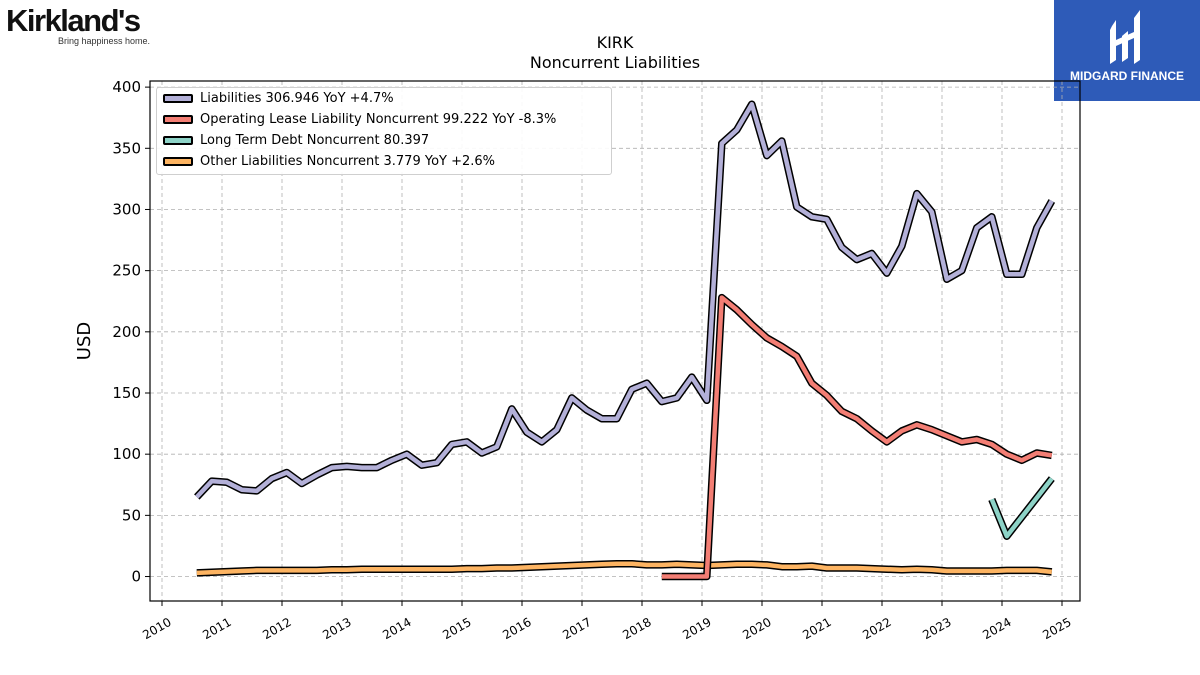  What do you see at coordinates (315, 140) in the screenshot?
I see `legend-label: Long Term Debt Noncurrent 80.397` at bounding box center [315, 140].